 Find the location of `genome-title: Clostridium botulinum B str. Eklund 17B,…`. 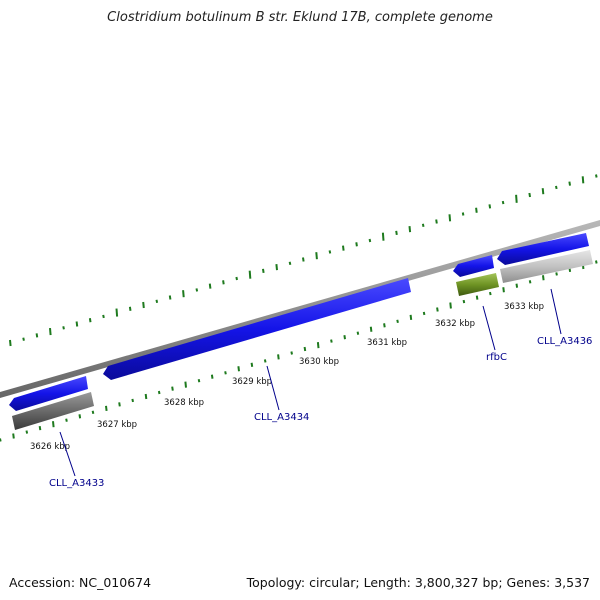

genome-title: Clostridium botulinum B str. Eklund 17B,… is located at coordinates (300, 17).